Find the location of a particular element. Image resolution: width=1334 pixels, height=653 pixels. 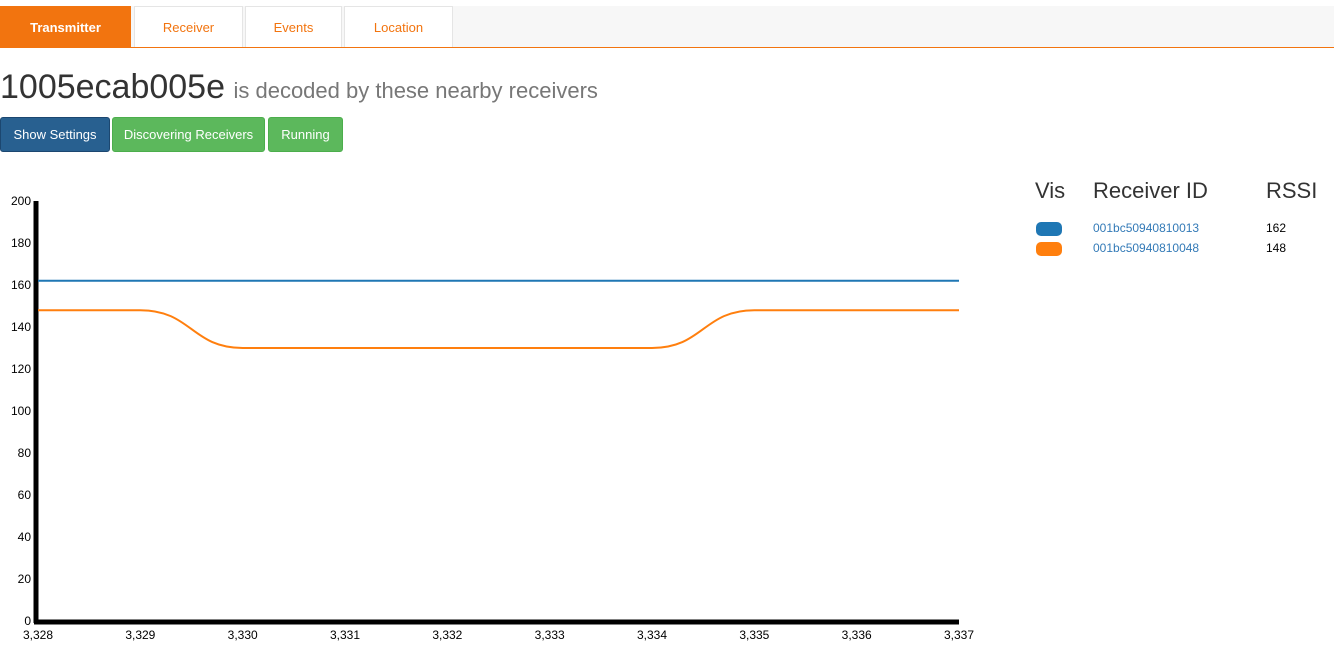

receiver-id-link: 001bc50940810048 is located at coordinates (1146, 248).